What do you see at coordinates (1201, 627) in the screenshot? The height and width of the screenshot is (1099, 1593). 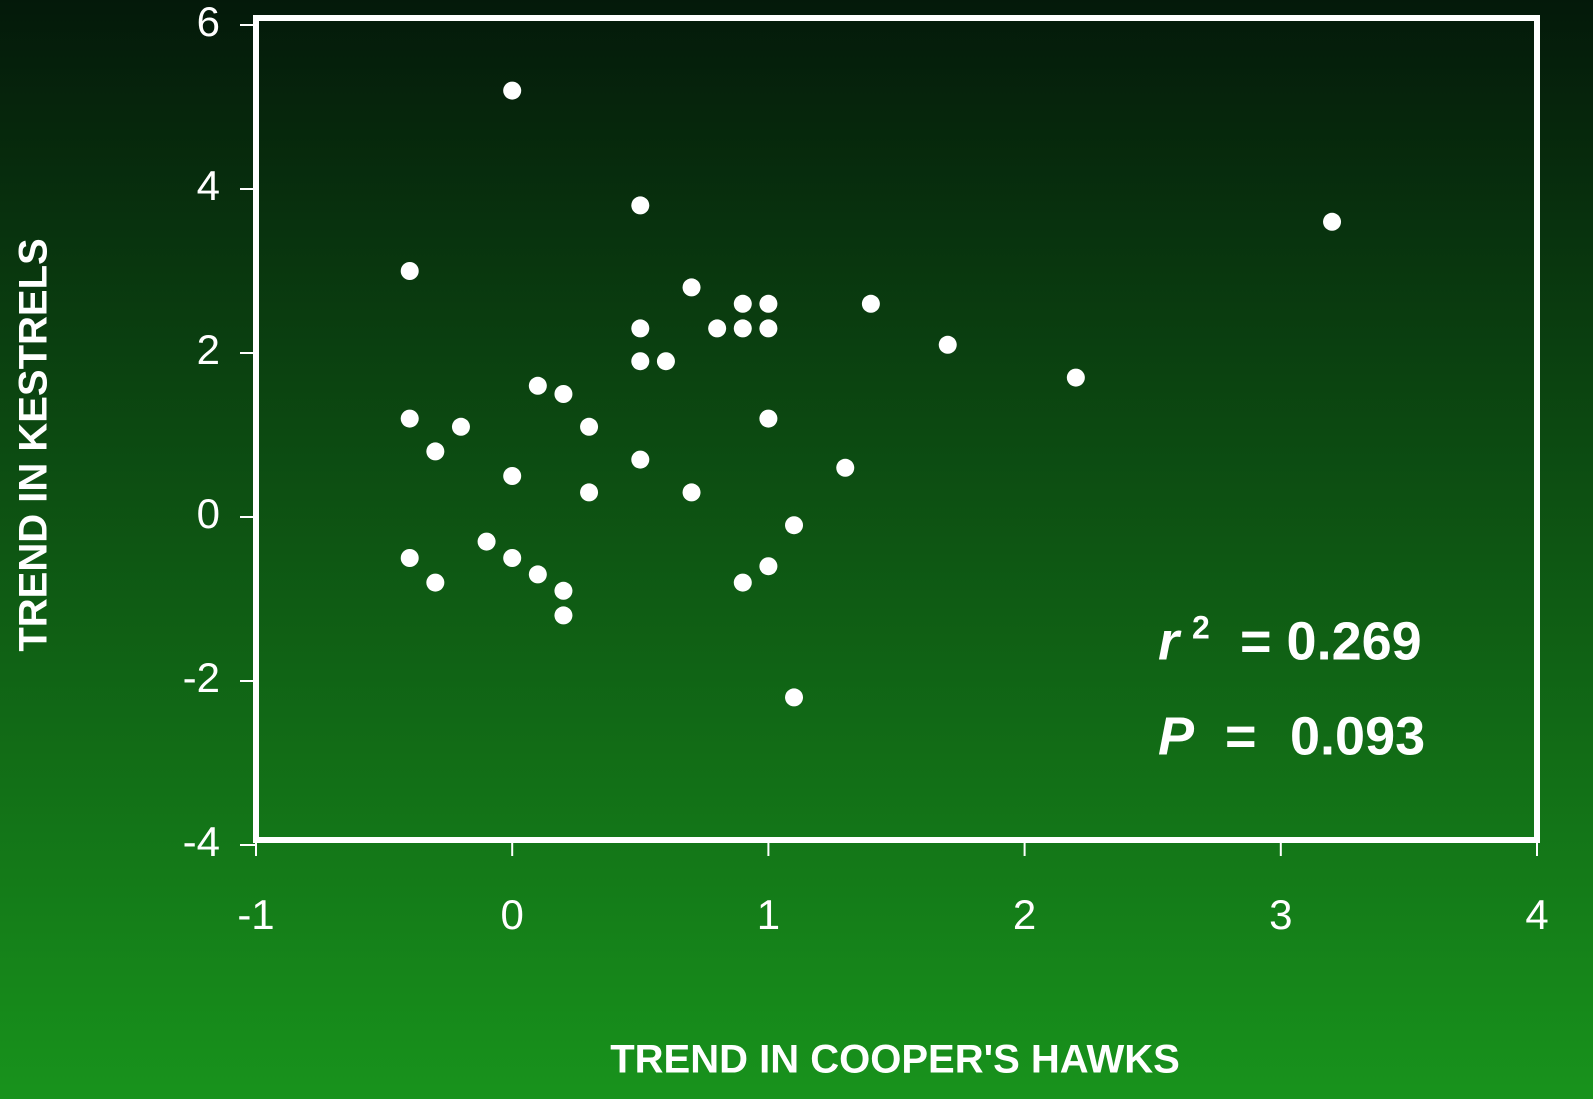 I see `annotation: 2` at bounding box center [1201, 627].